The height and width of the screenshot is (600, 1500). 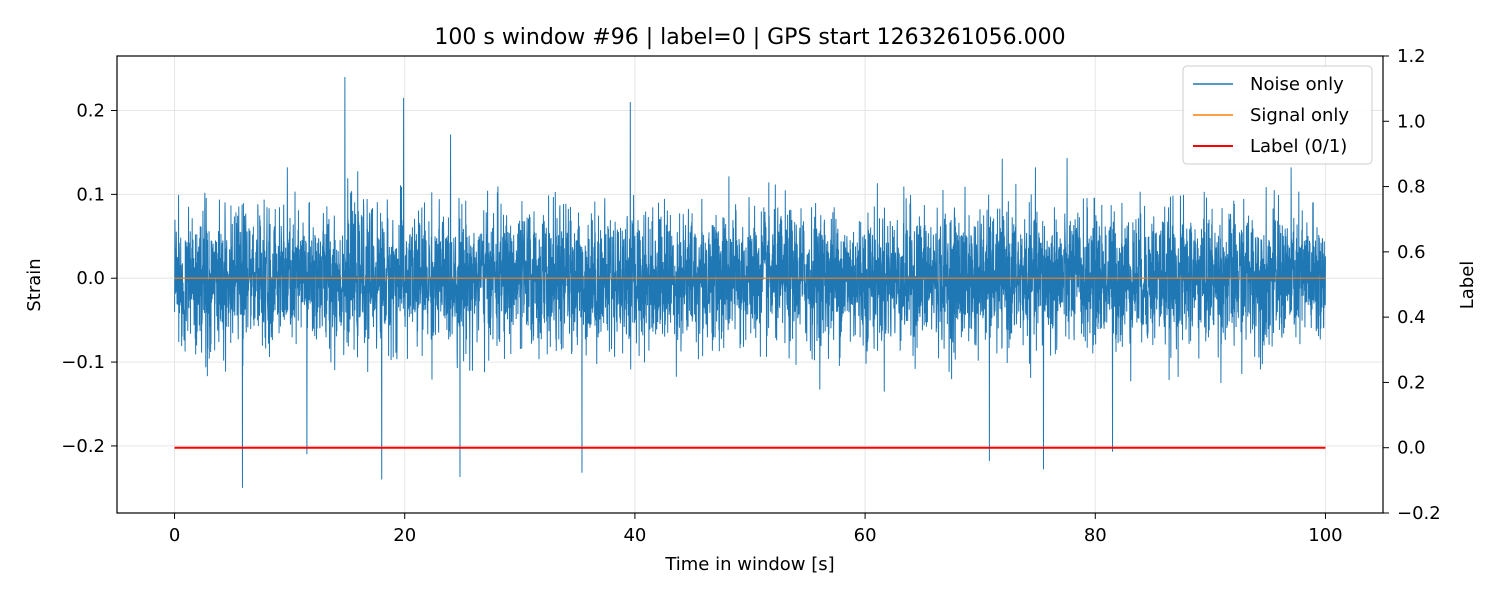 I want to click on legend-label-noise: Noise only, so click(x=1297, y=84).